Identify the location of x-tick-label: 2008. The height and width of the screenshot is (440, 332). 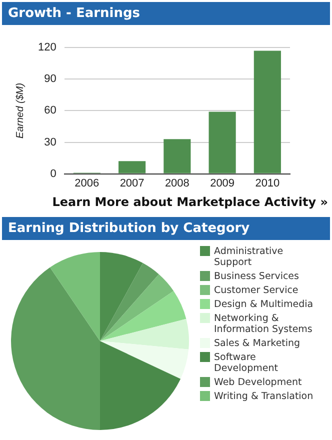
(177, 183).